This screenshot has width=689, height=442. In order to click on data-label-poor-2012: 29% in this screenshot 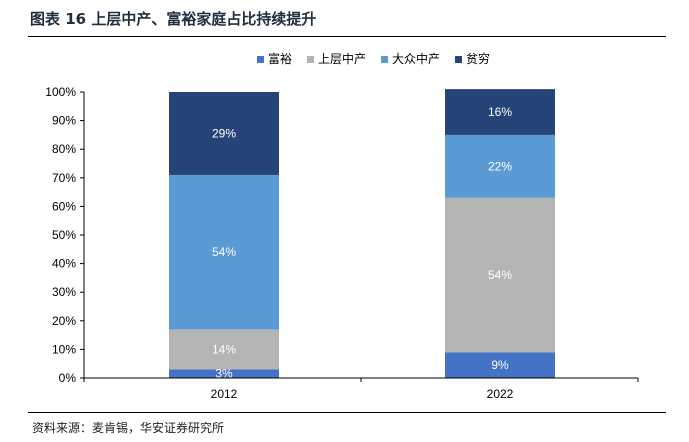, I will do `click(224, 133)`.